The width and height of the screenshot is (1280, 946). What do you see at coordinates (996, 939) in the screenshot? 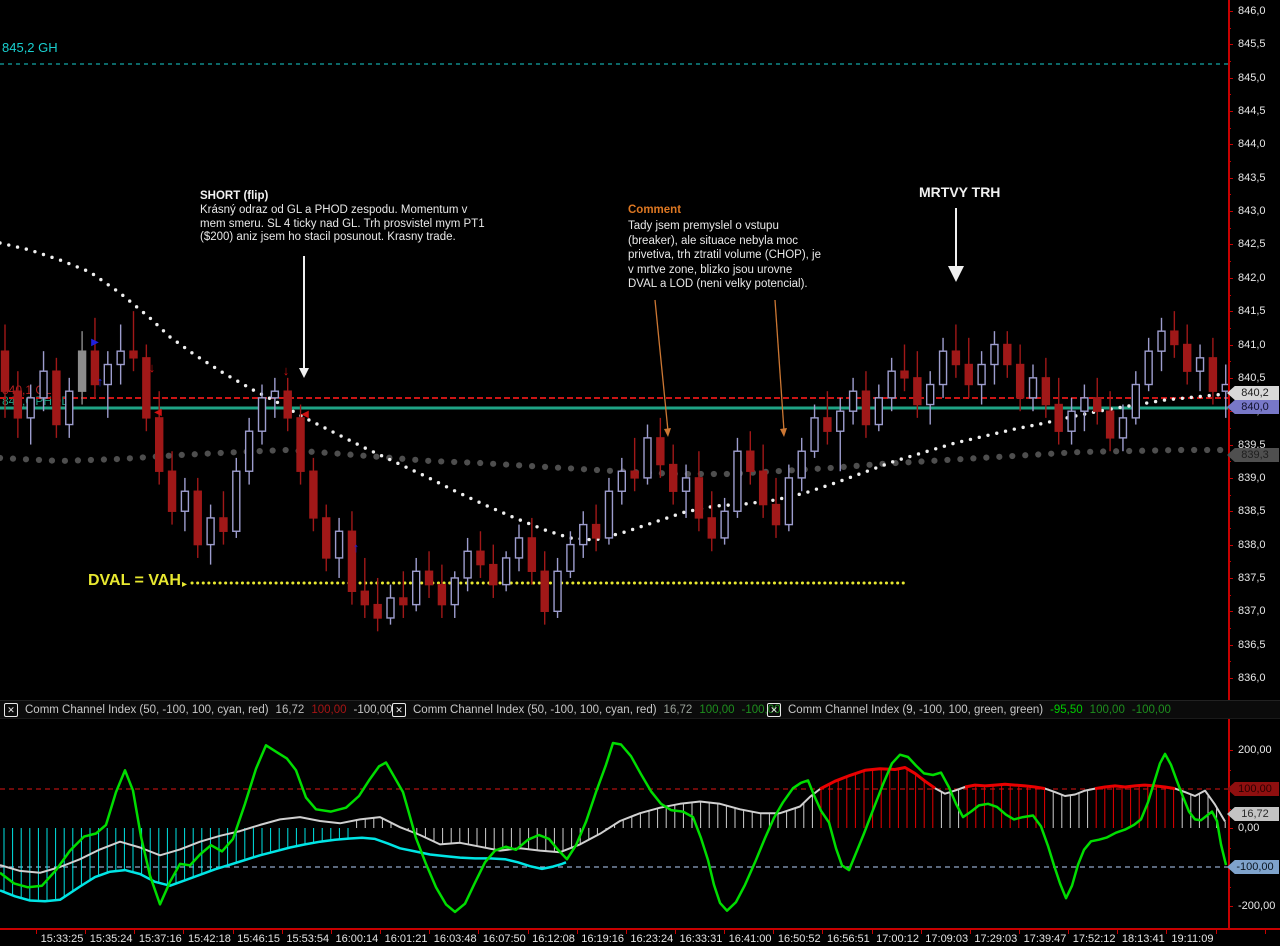
I see `time-axis-label: 17:29:03` at bounding box center [996, 939].